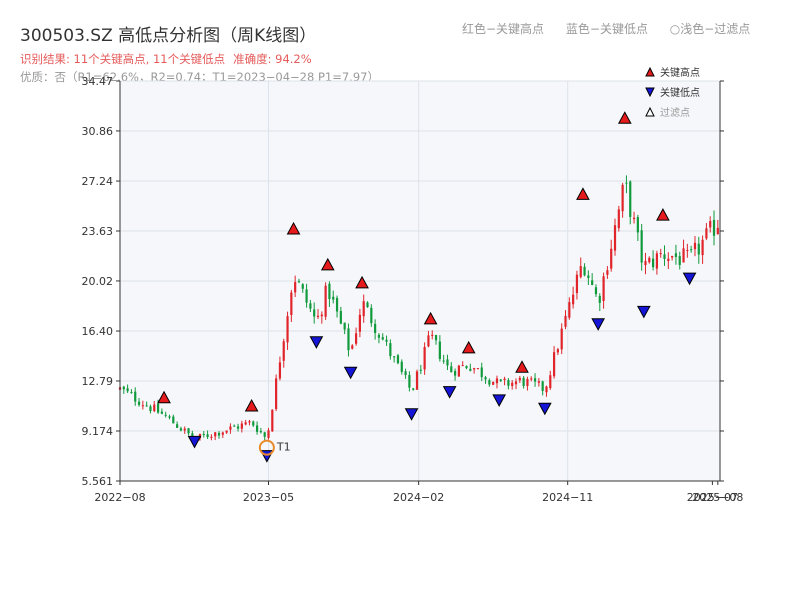  What do you see at coordinates (567, 497) in the screenshot?
I see `x-tick-label: 2024−11` at bounding box center [567, 497].